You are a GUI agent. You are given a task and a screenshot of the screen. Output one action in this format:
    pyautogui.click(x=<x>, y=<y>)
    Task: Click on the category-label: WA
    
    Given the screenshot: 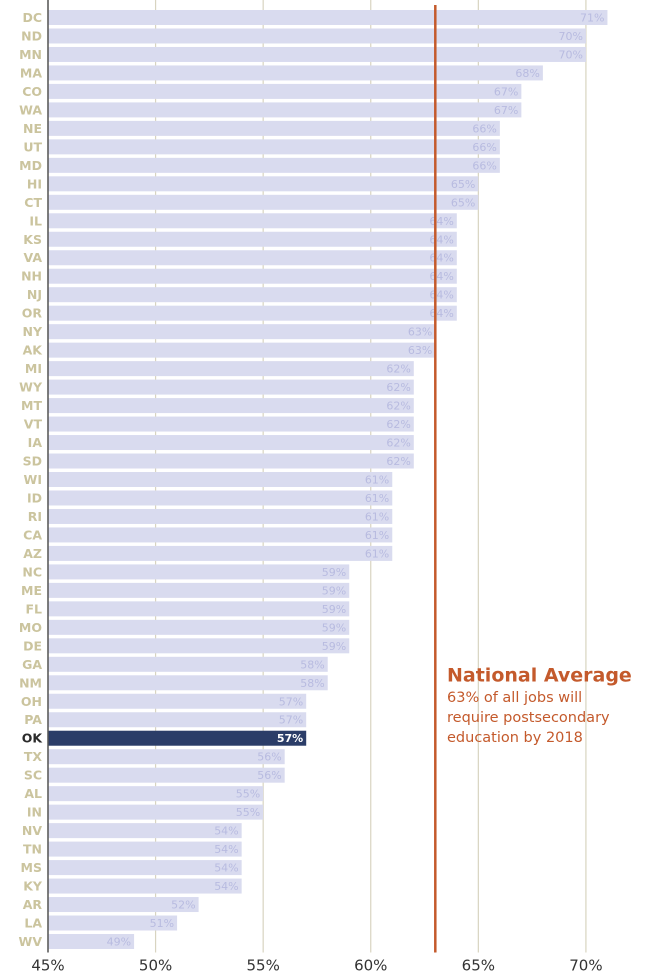 What is the action you would take?
    pyautogui.click(x=30, y=109)
    